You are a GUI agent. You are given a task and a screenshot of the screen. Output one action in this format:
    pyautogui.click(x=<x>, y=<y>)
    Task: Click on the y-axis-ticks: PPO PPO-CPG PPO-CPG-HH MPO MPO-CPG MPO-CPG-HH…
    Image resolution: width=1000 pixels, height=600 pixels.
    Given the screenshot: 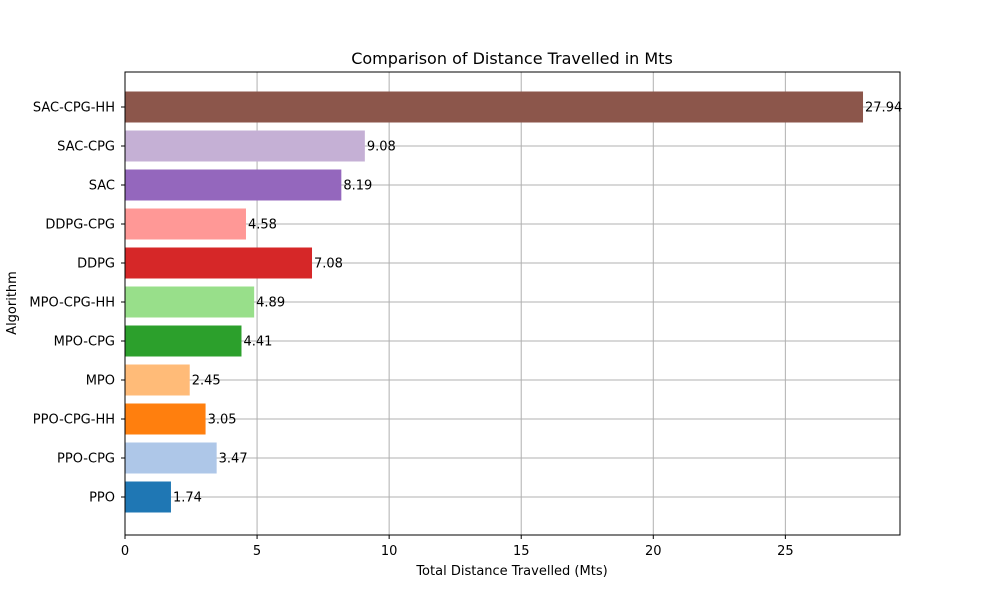 What is the action you would take?
    pyautogui.click(x=77, y=303)
    